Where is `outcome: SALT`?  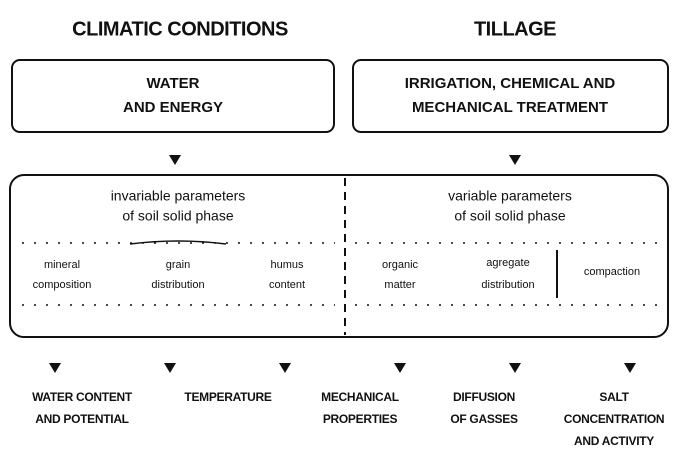
outcome: SALT is located at coordinates (614, 397).